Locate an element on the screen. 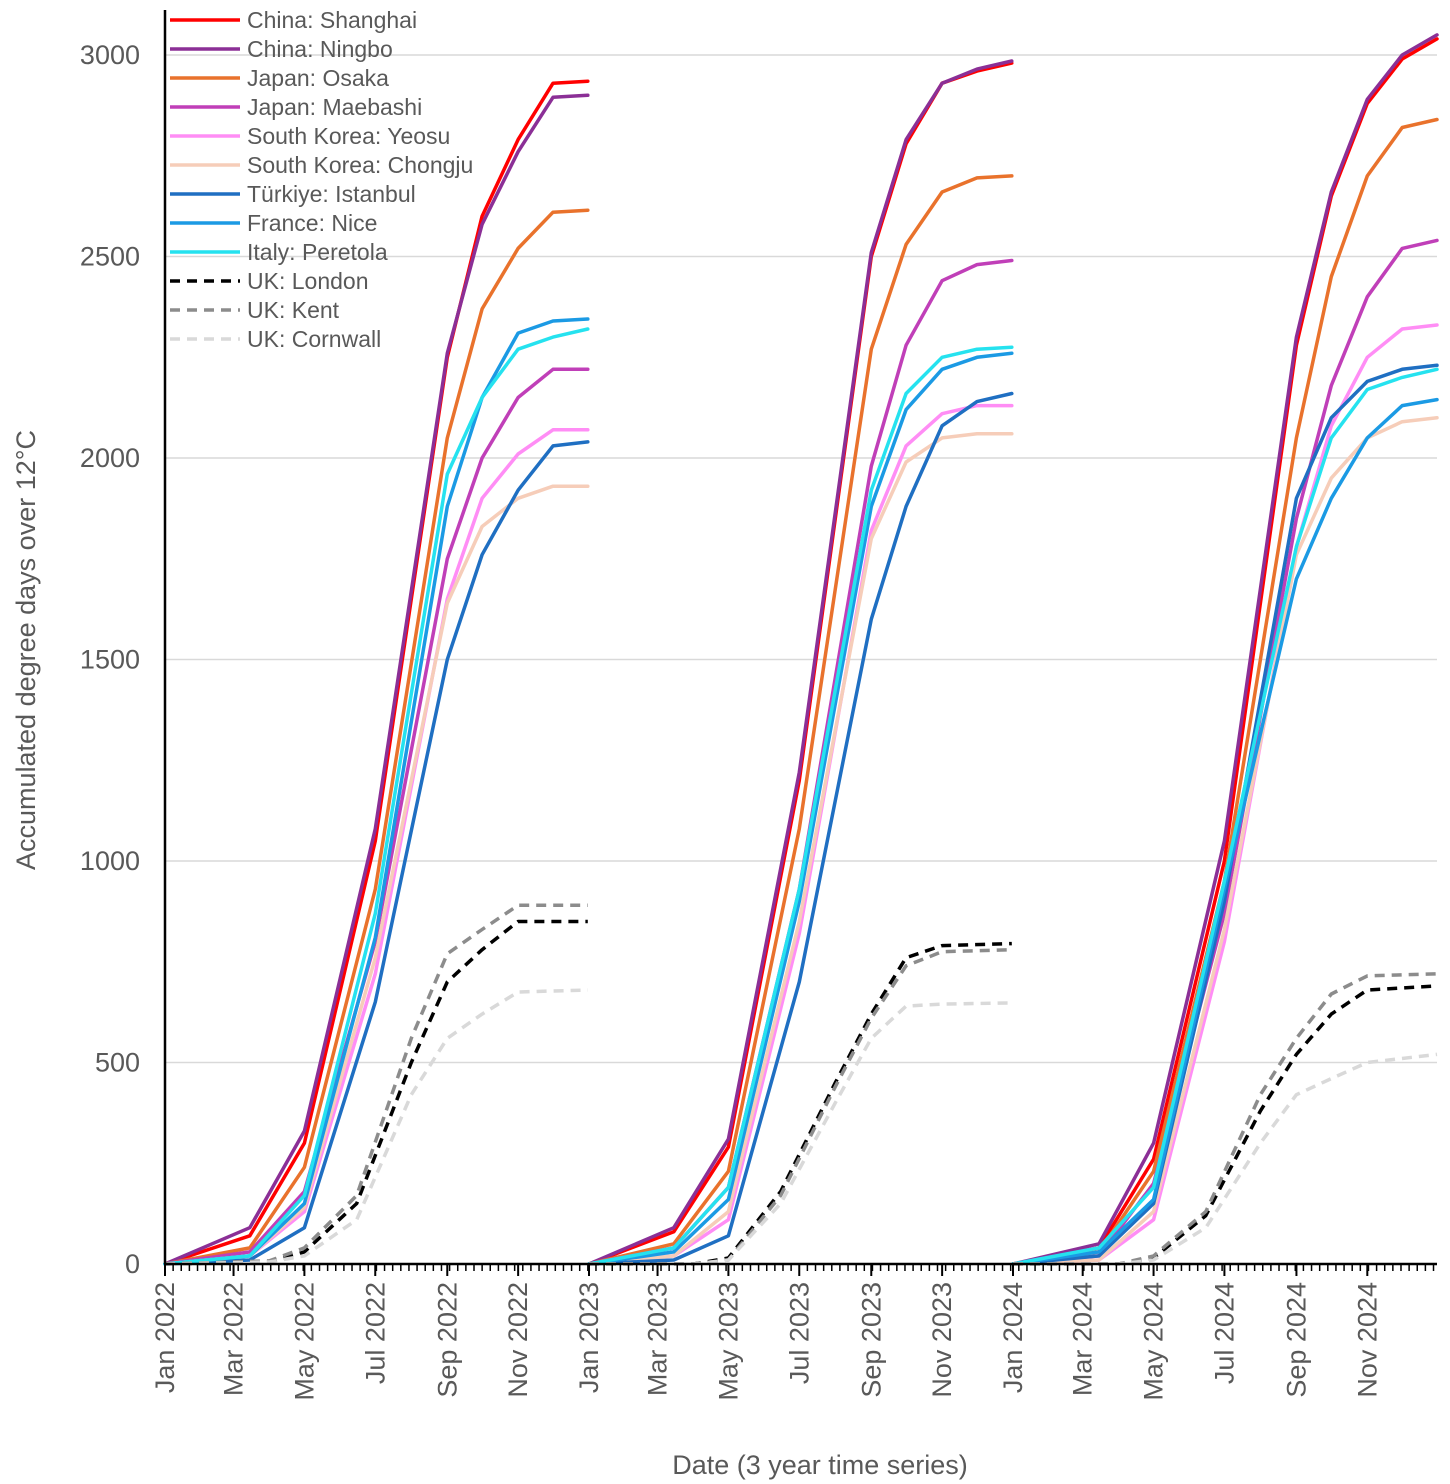 The image size is (1450, 1484). legend-label: Türkiye: Istanbul is located at coordinates (331, 194).